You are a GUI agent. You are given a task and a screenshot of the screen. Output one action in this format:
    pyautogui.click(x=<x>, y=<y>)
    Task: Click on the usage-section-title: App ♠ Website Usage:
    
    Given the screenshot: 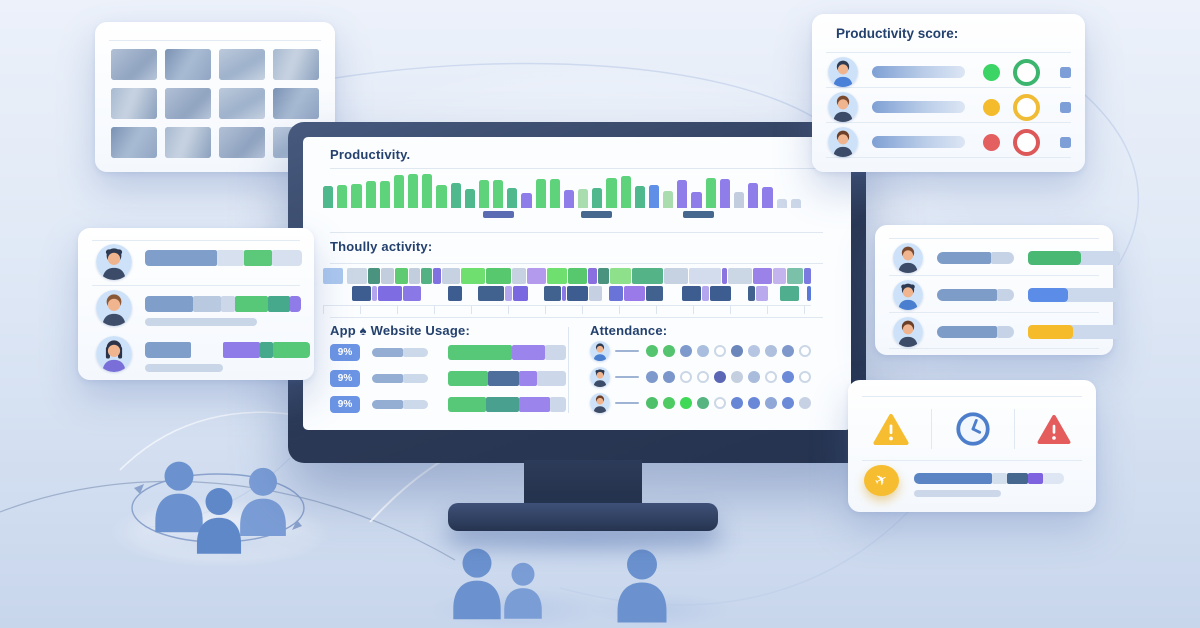 What is the action you would take?
    pyautogui.click(x=400, y=330)
    